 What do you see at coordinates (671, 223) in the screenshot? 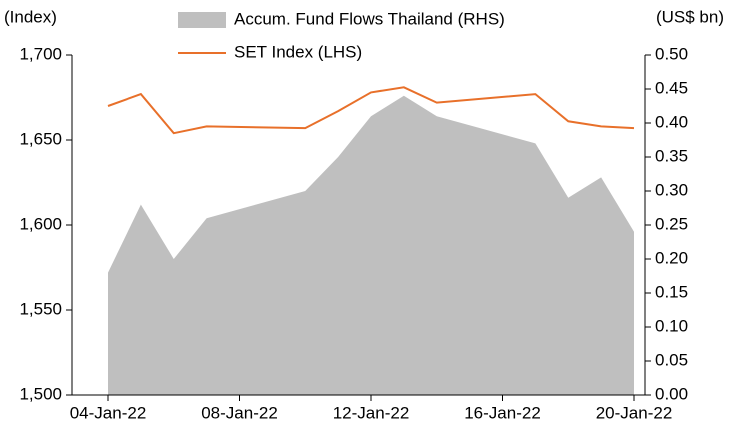
I see `y2-tick-label: 0.25` at bounding box center [671, 223].